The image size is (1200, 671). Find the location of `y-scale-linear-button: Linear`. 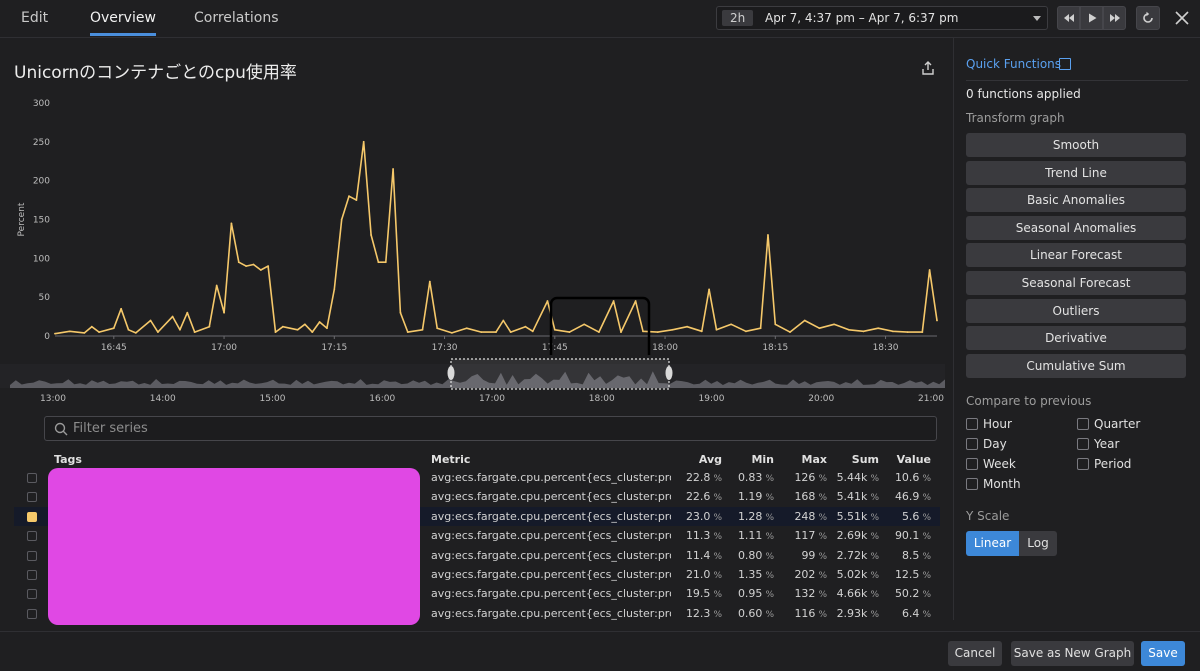

y-scale-linear-button: Linear is located at coordinates (992, 543).